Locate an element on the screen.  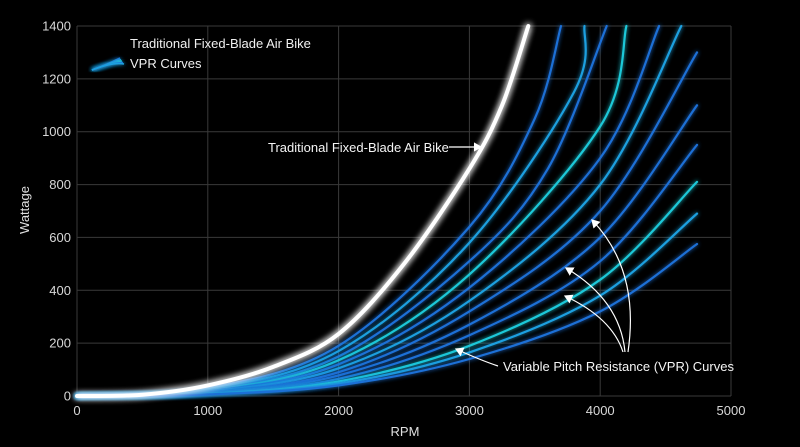
legend-label-traditional: Traditional Fixed-Blade Air Bike is located at coordinates (220, 43).